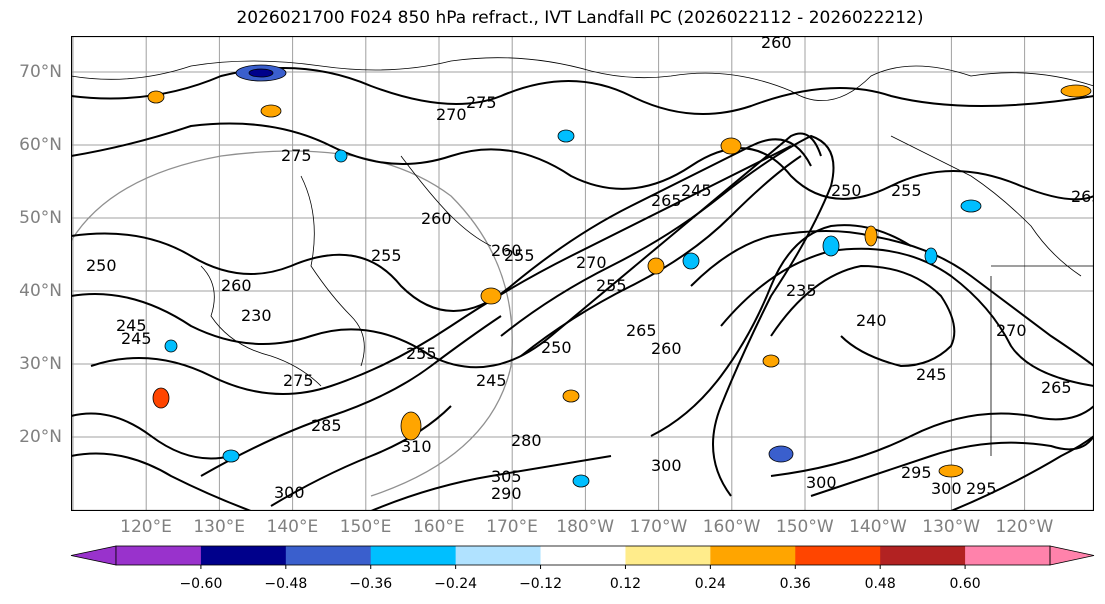 This screenshot has height=604, width=1105. Describe the element at coordinates (951, 527) in the screenshot. I see `longitude-label: 130°W` at that location.